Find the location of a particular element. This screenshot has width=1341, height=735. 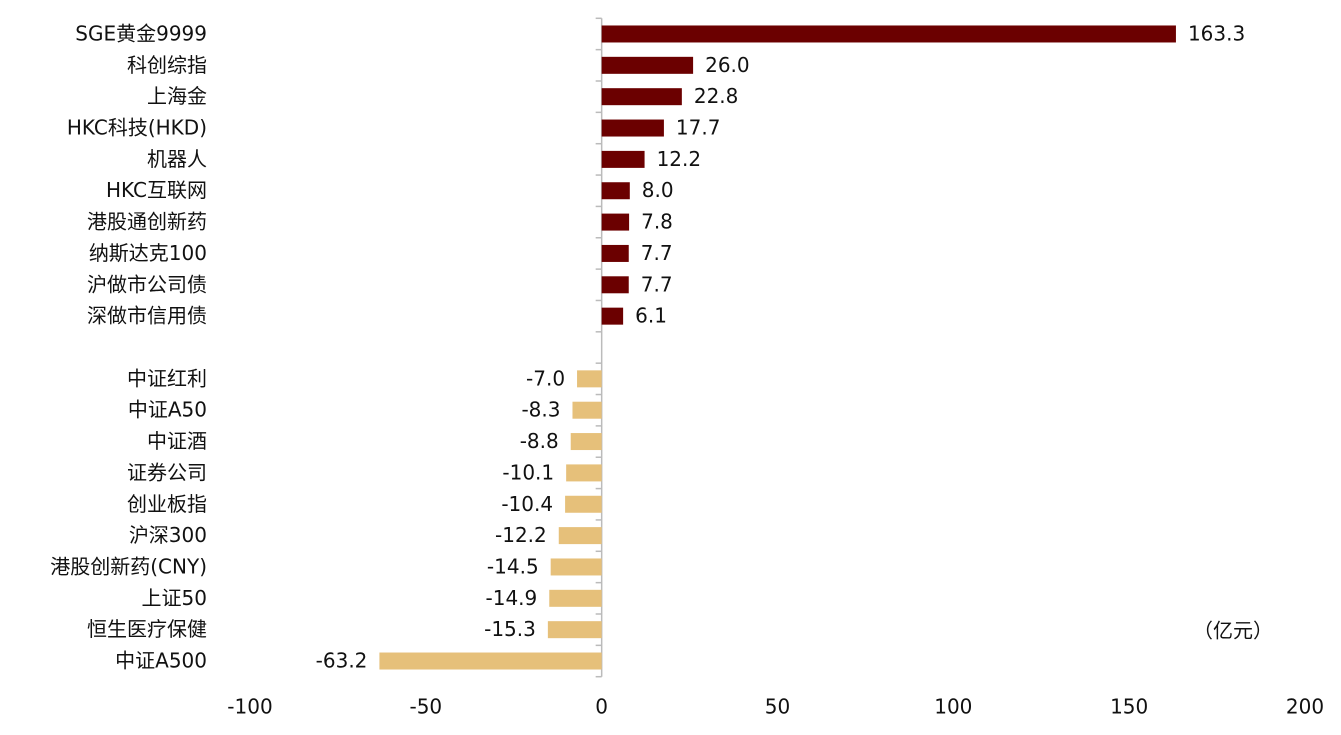

category-label: 中证酒 is located at coordinates (177, 441).